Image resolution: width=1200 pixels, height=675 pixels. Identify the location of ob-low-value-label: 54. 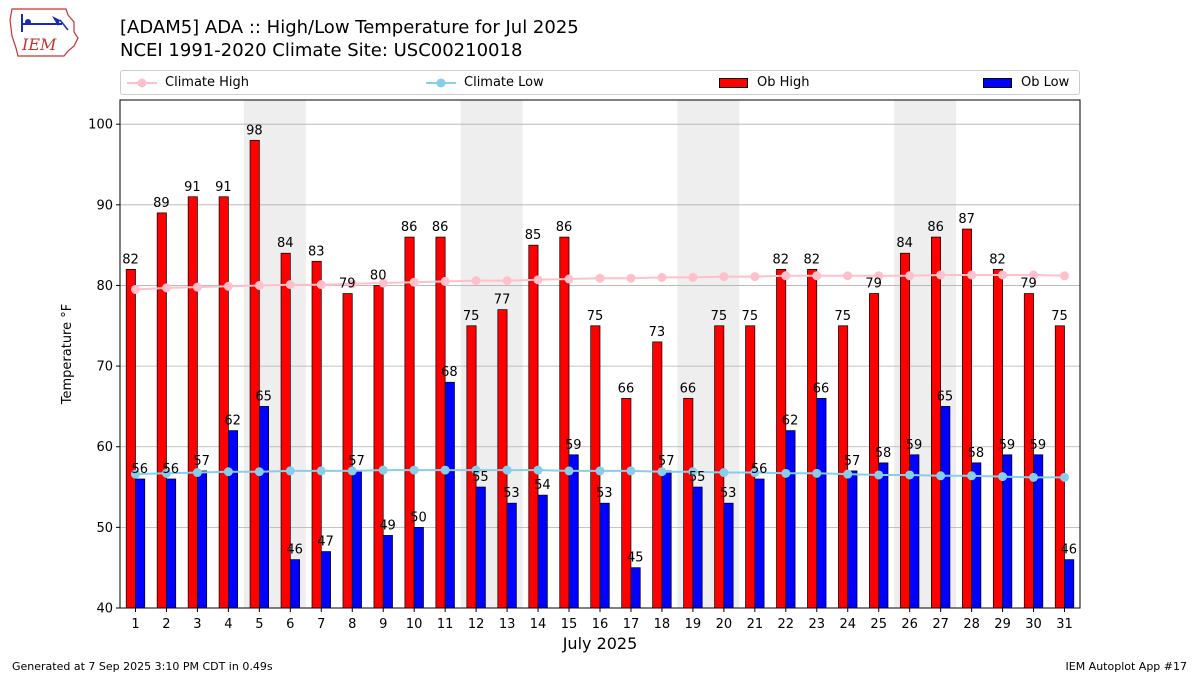
(542, 485).